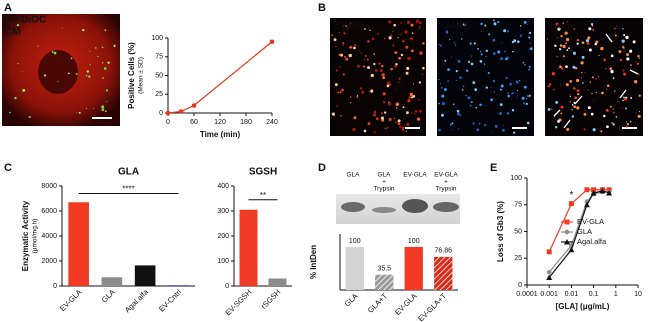  I want to click on y-tick-label: 25, so click(159, 94).